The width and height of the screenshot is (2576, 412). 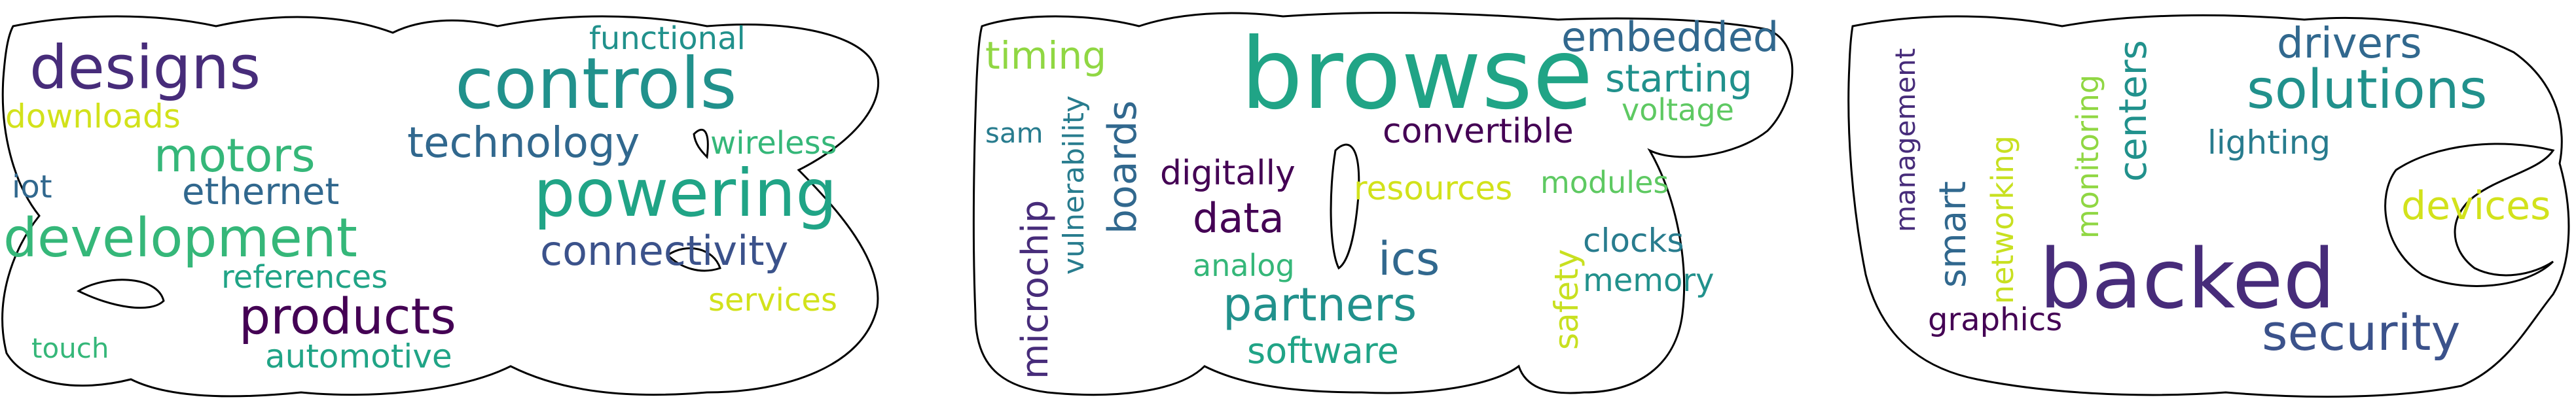 I want to click on cloud-word: centers, so click(x=2133, y=111).